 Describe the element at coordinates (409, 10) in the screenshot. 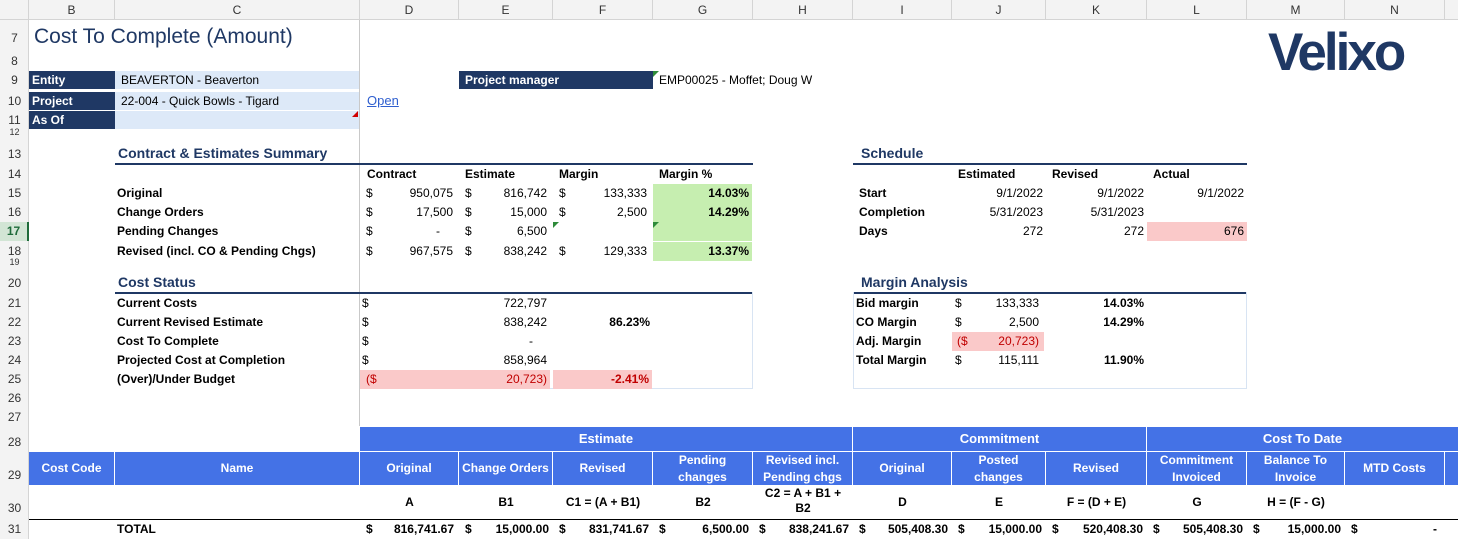

I see `column-header-d: D` at that location.